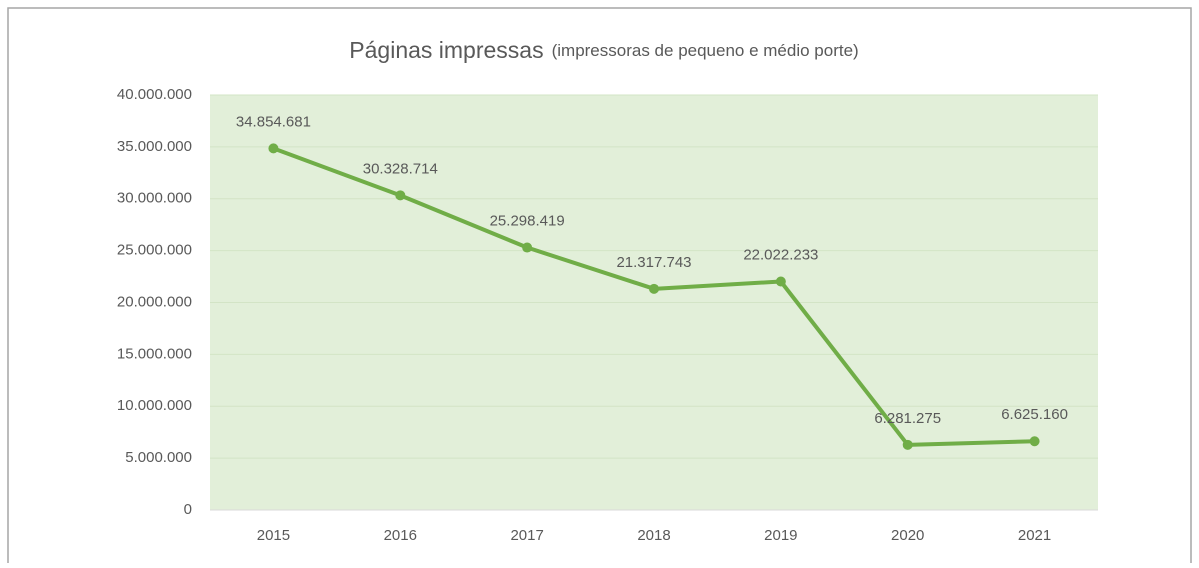 The image size is (1199, 568). I want to click on x-tick-label: 2017, so click(526, 535).